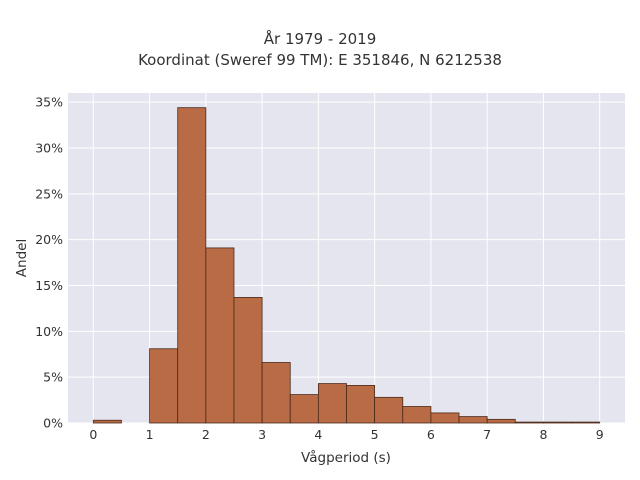 This screenshot has width=640, height=480. Describe the element at coordinates (346, 457) in the screenshot. I see `x-axis-label: Vågperiod (s)` at that location.